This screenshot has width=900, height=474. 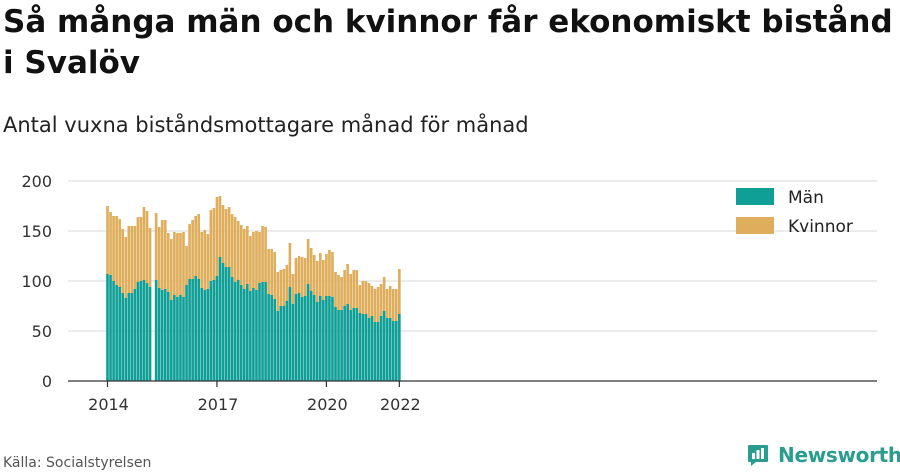 I want to click on y-tick-label: 0, so click(x=47, y=381).